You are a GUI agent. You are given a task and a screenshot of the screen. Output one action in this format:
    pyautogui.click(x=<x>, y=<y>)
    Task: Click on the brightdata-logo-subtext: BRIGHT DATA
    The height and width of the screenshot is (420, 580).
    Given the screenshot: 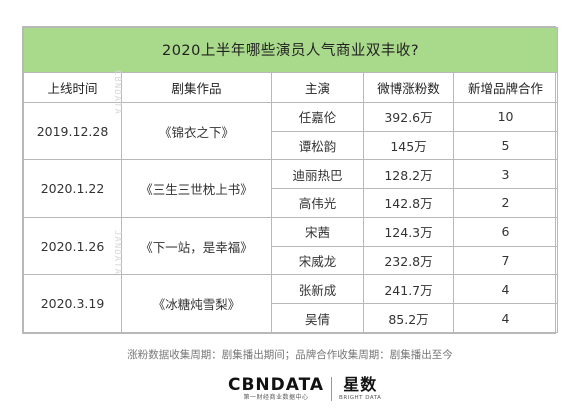 What is the action you would take?
    pyautogui.click(x=360, y=398)
    